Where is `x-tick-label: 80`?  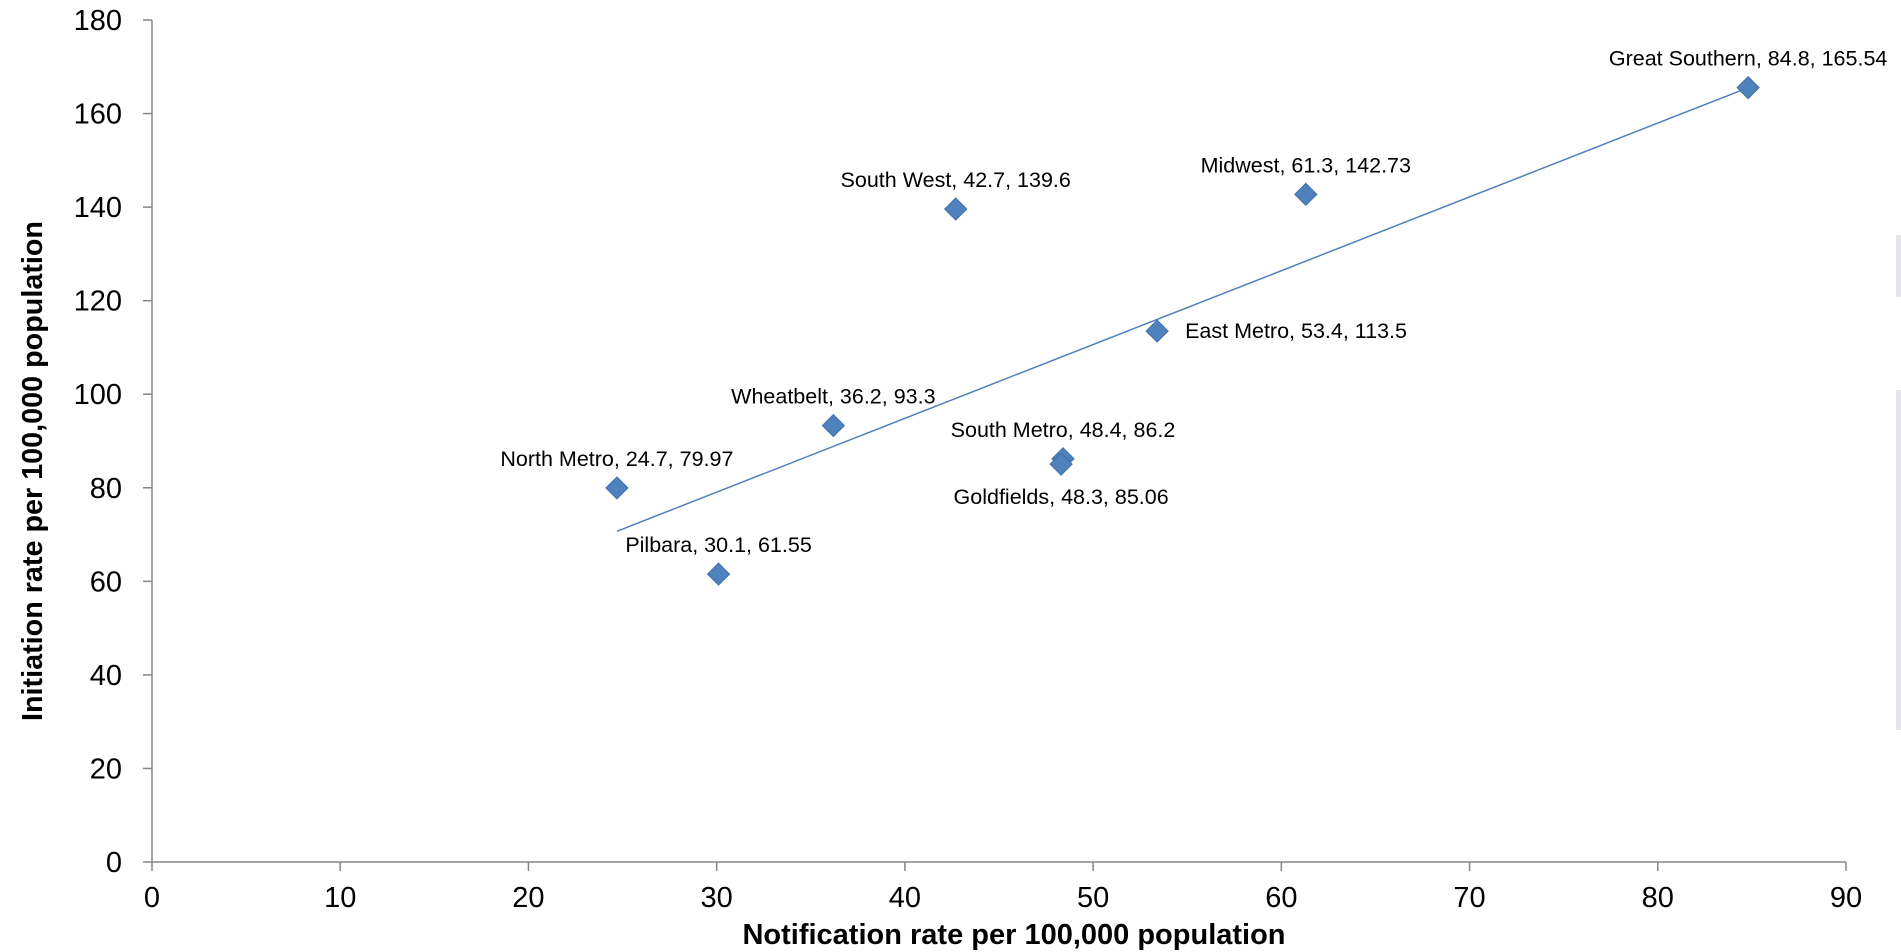 x-tick-label: 80 is located at coordinates (1658, 898).